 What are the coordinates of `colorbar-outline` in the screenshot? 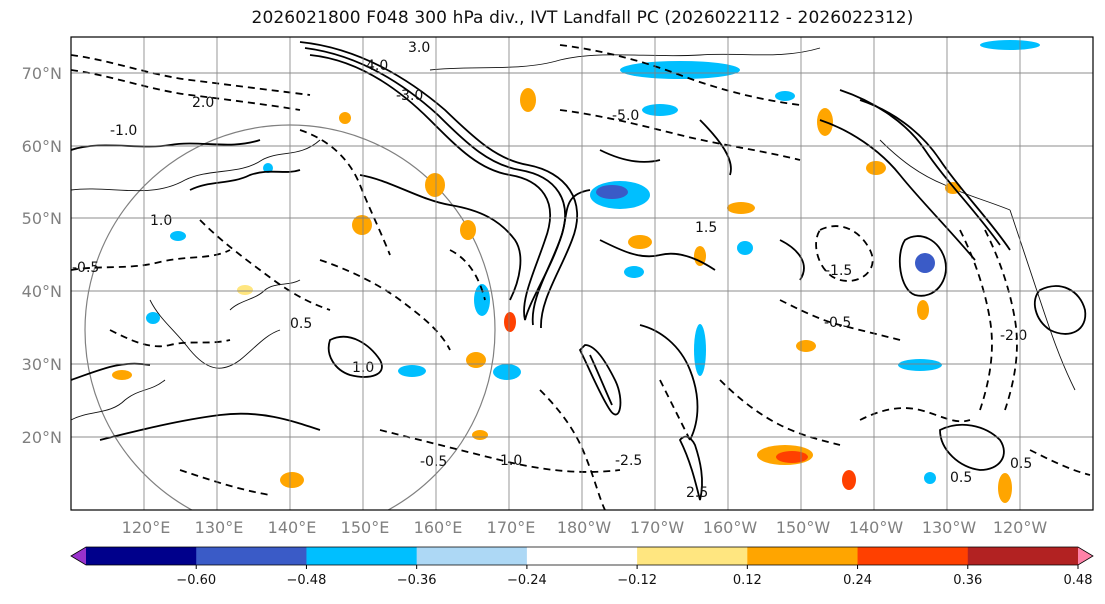 It's located at (582, 556).